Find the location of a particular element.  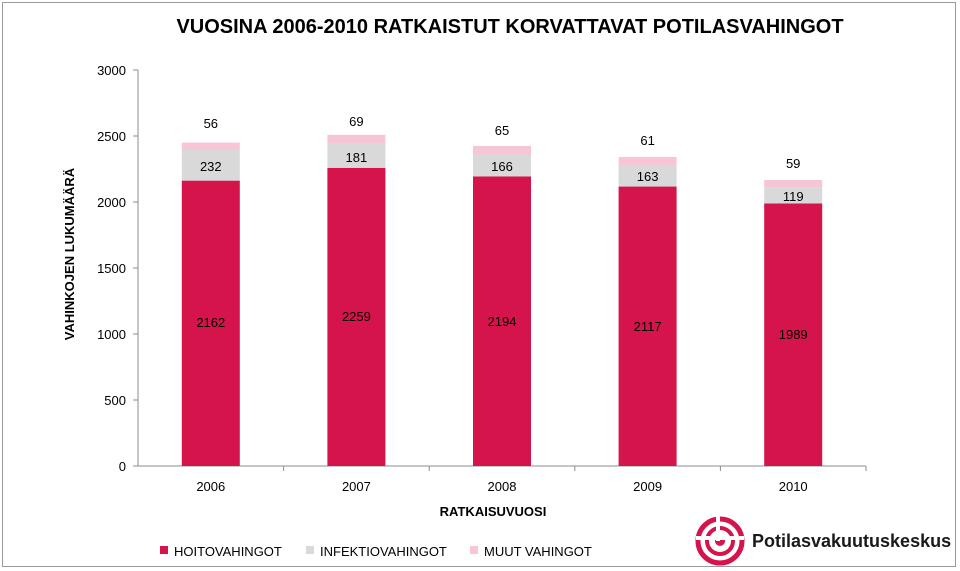

data-label: 2194 is located at coordinates (502, 321).